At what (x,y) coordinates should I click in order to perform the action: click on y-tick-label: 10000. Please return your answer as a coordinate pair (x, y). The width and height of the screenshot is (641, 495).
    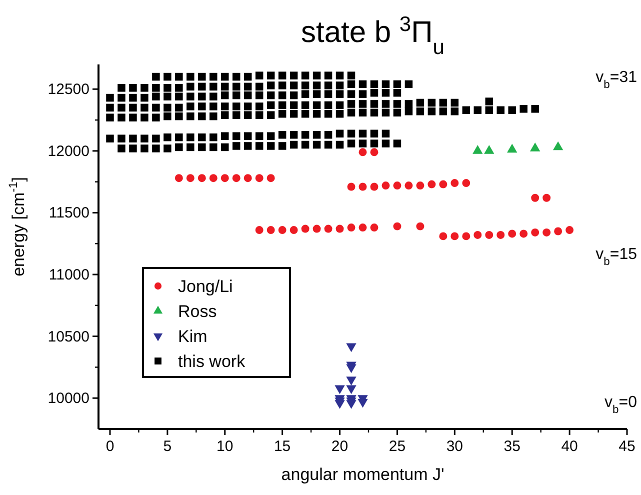
    Looking at the image, I should click on (69, 399).